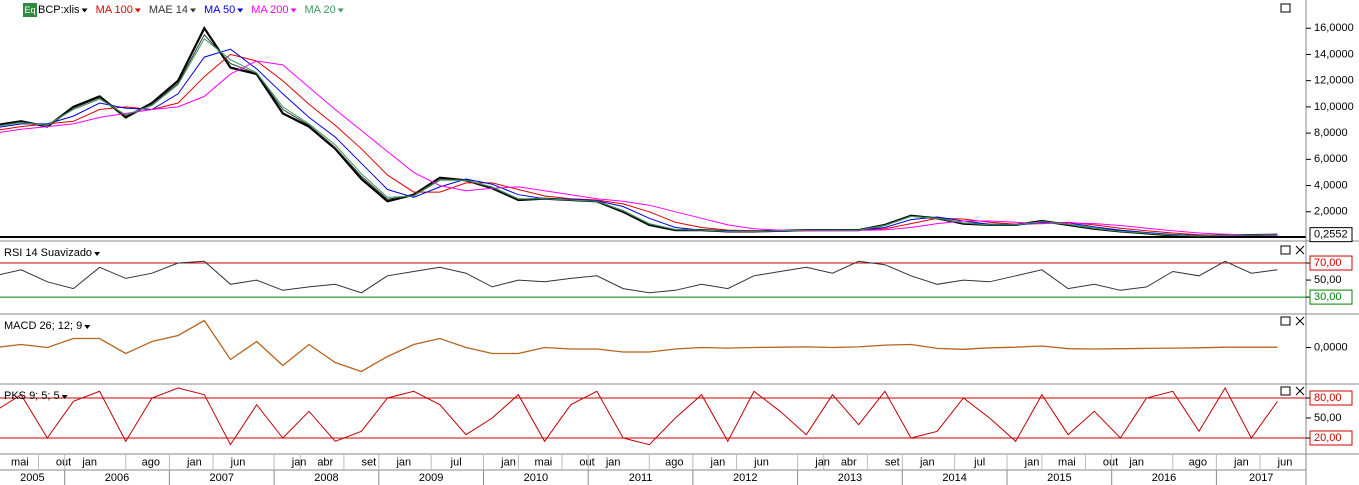  I want to click on y-tick-label: 16,0000, so click(1334, 28).